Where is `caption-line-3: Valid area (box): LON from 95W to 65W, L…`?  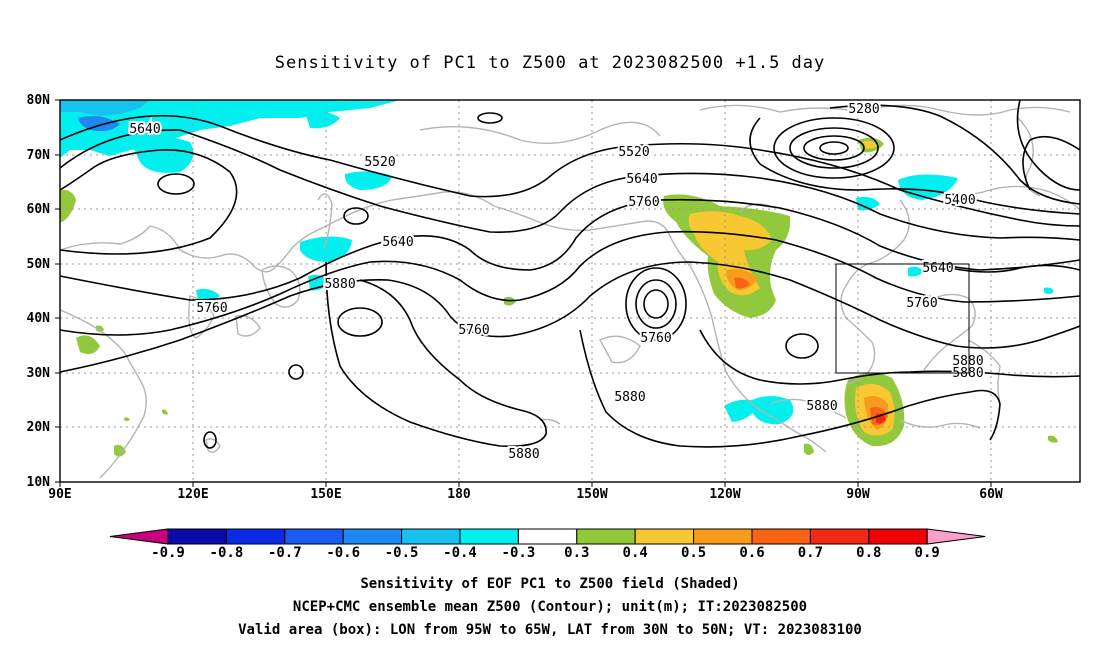
caption-line-3: Valid area (box): LON from 95W to 65W, L… is located at coordinates (550, 630).